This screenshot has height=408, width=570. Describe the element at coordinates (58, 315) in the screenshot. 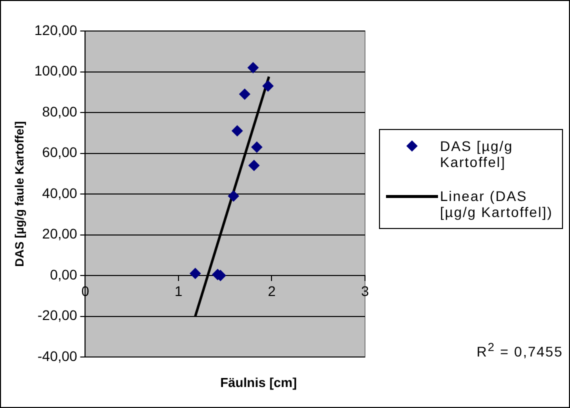

I see `y-tick-label: -20,00` at that location.